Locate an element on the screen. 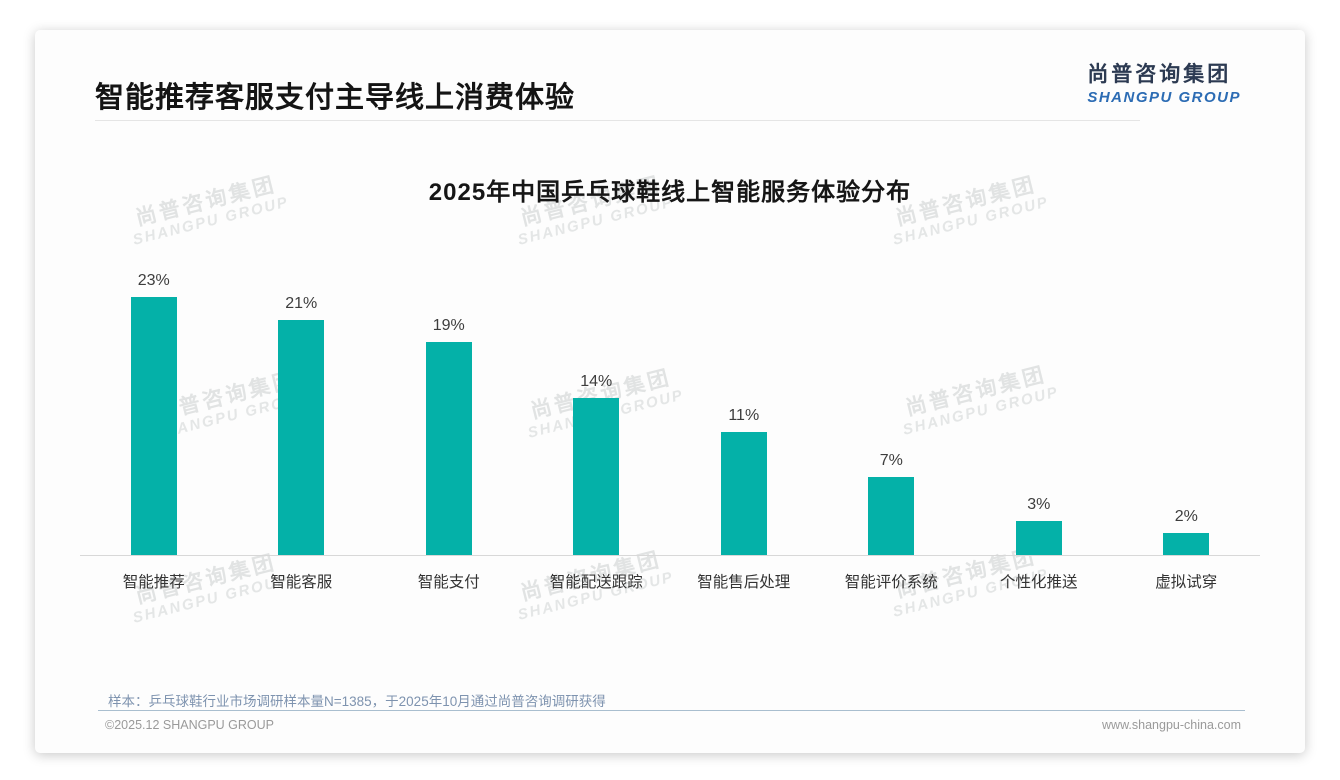 The height and width of the screenshot is (780, 1340). category-label: 个性化推送 is located at coordinates (1038, 582).